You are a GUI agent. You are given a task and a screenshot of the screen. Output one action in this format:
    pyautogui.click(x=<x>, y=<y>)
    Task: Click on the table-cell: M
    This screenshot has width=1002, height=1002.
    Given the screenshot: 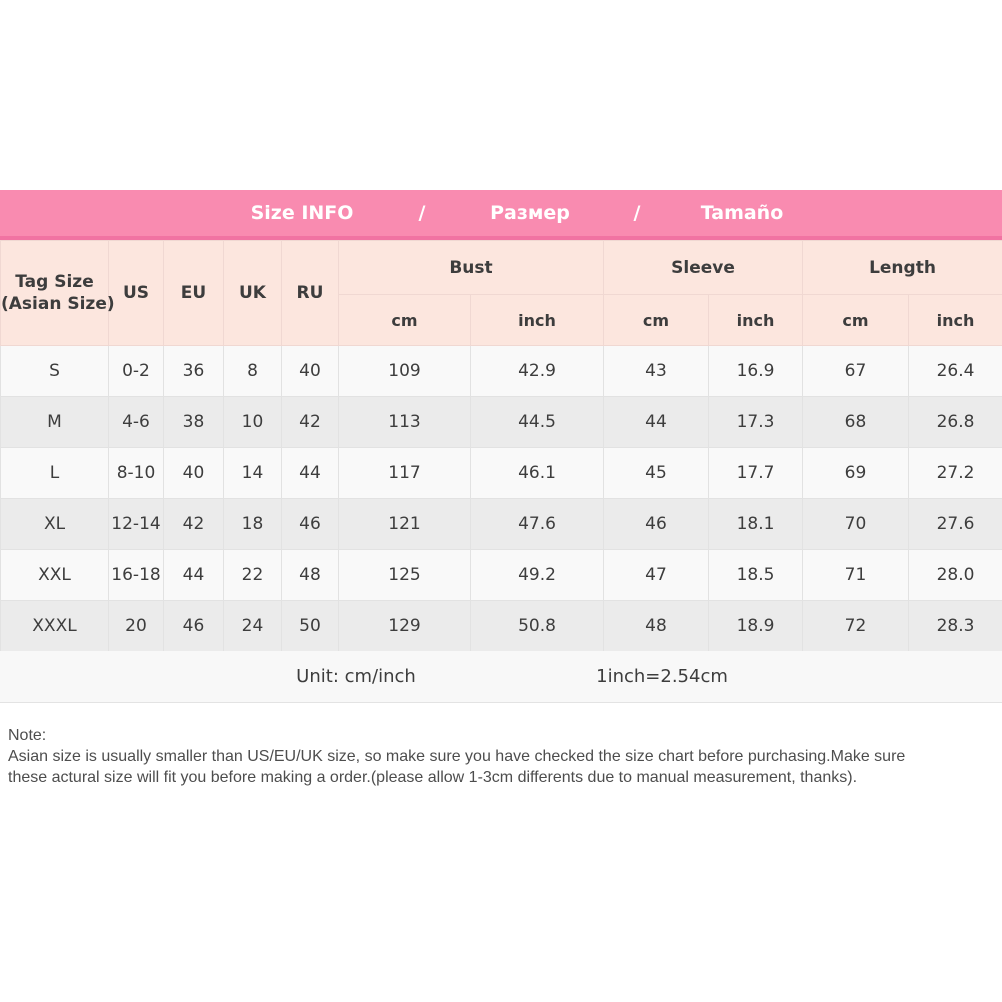 What is the action you would take?
    pyautogui.click(x=54, y=422)
    